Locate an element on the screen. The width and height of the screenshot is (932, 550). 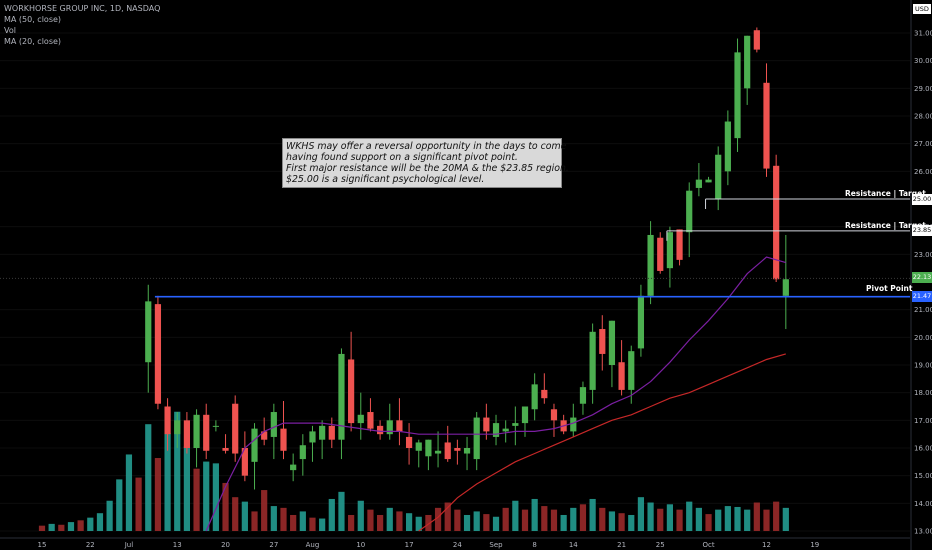
pivot-point-label: Pivot Point is located at coordinates (889, 288).